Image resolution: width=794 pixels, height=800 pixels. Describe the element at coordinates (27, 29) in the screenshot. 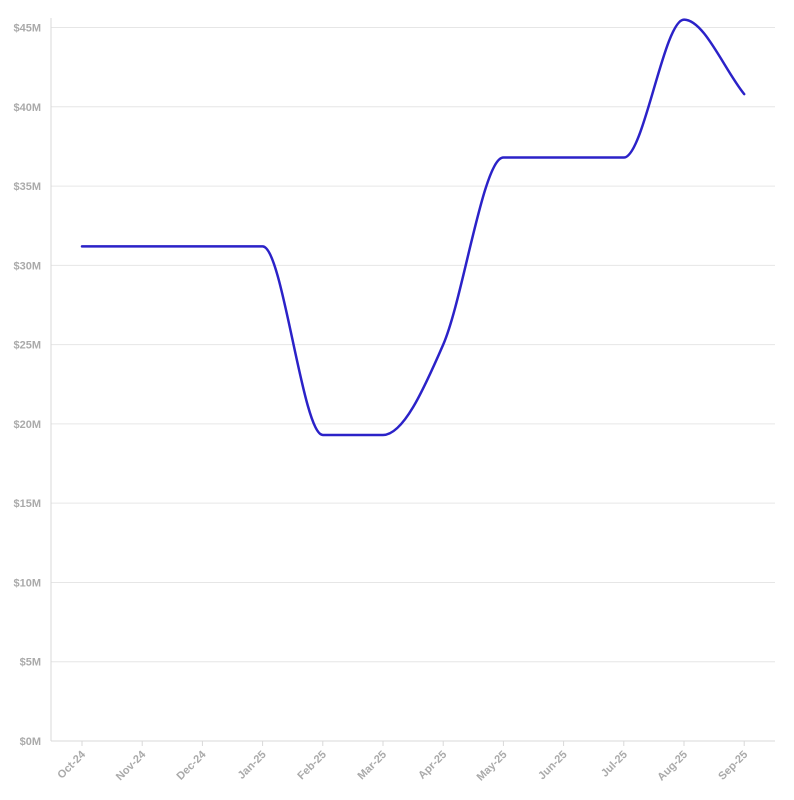

I see `y-tick-label: $45M` at that location.